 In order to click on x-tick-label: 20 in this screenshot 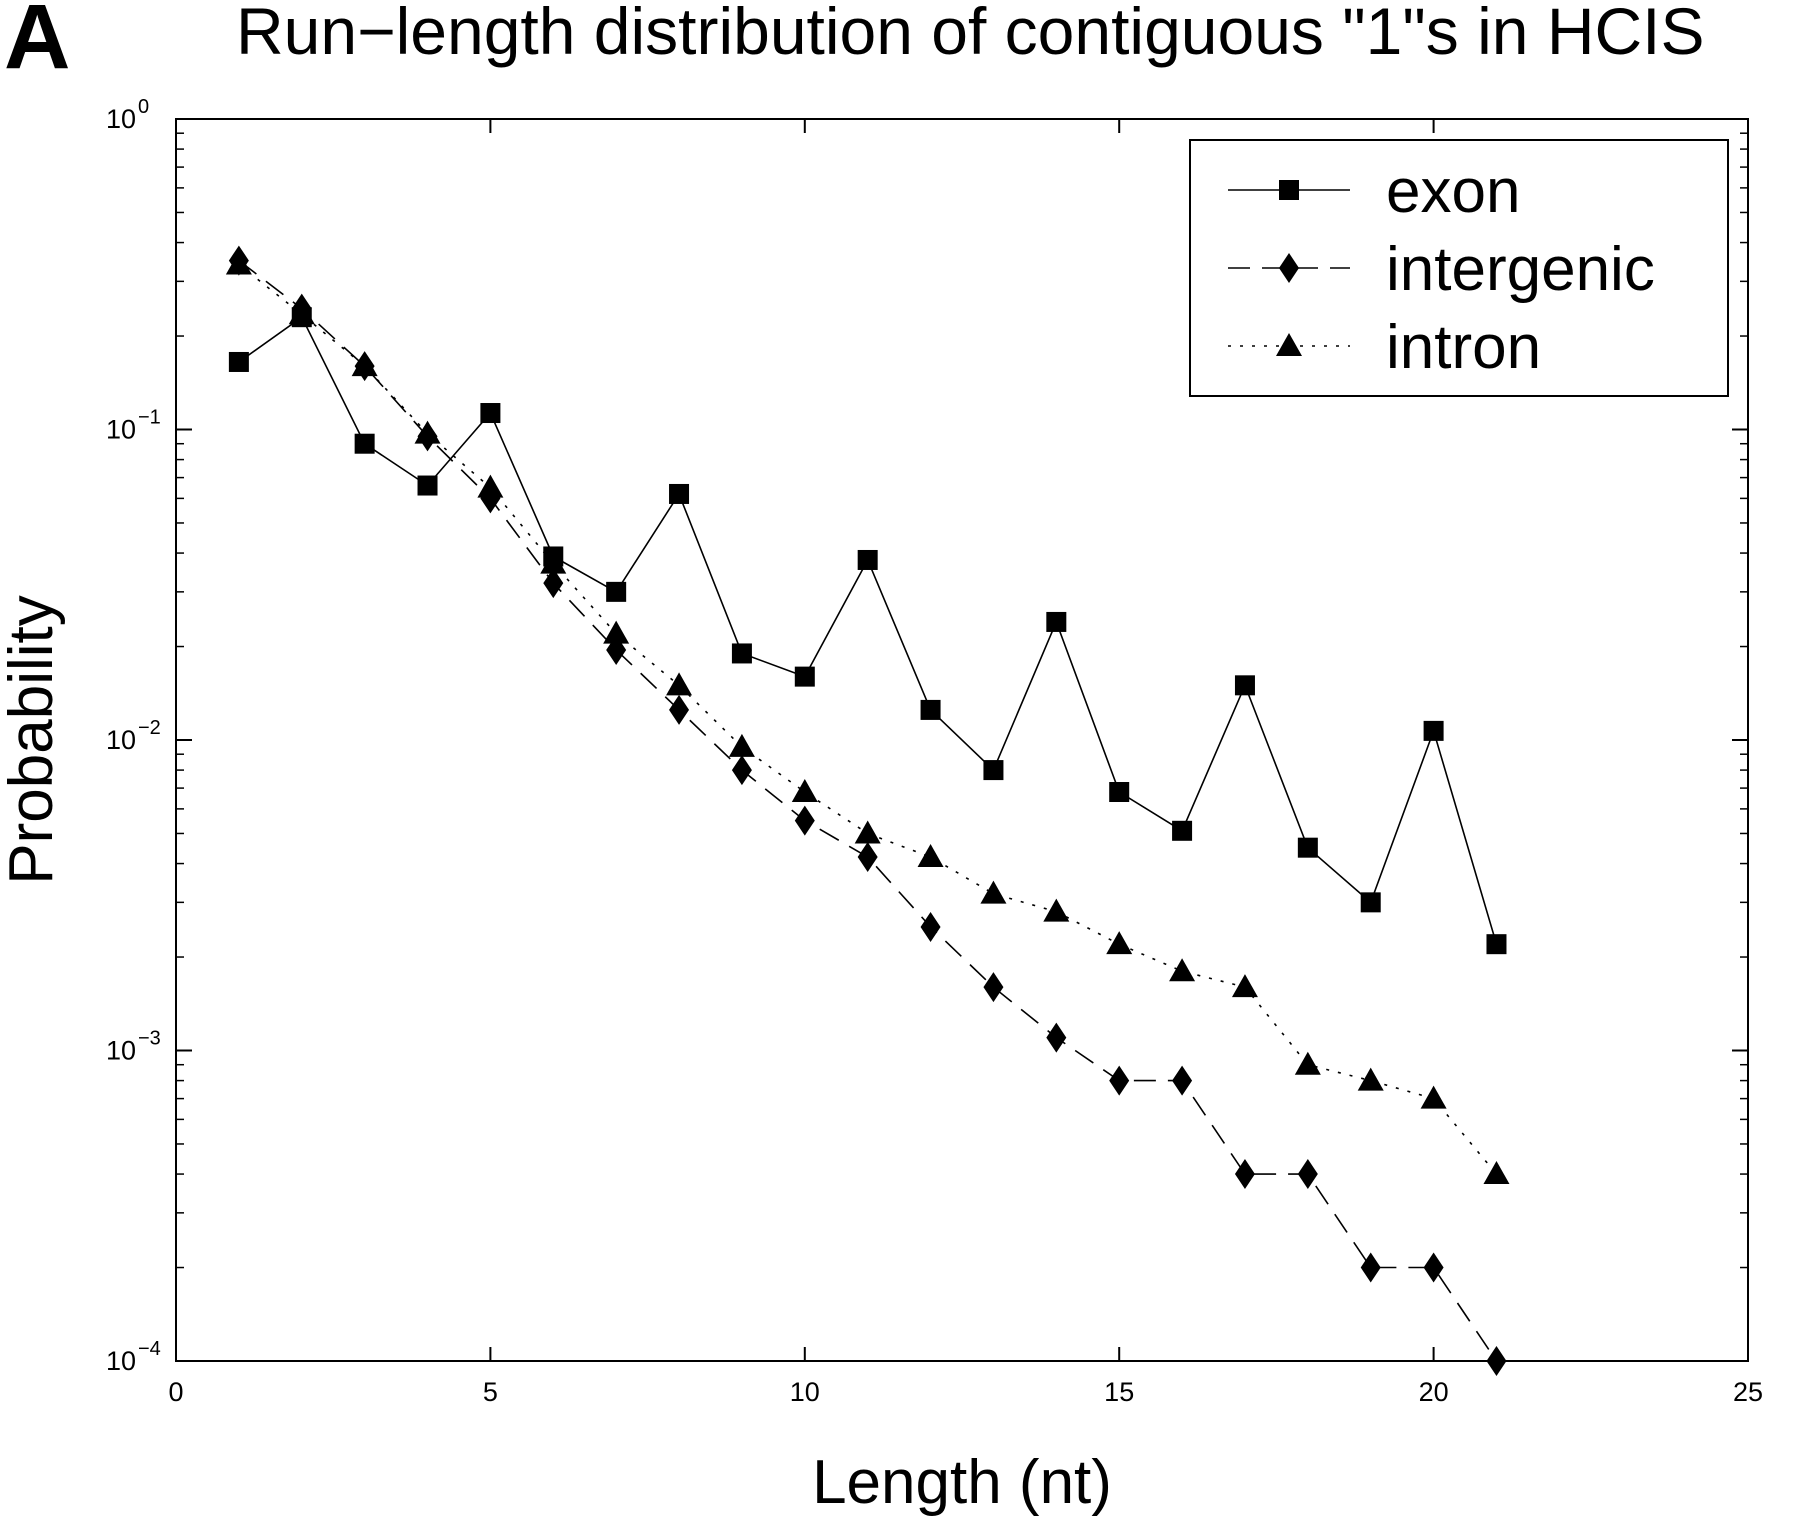, I will do `click(1434, 1392)`.